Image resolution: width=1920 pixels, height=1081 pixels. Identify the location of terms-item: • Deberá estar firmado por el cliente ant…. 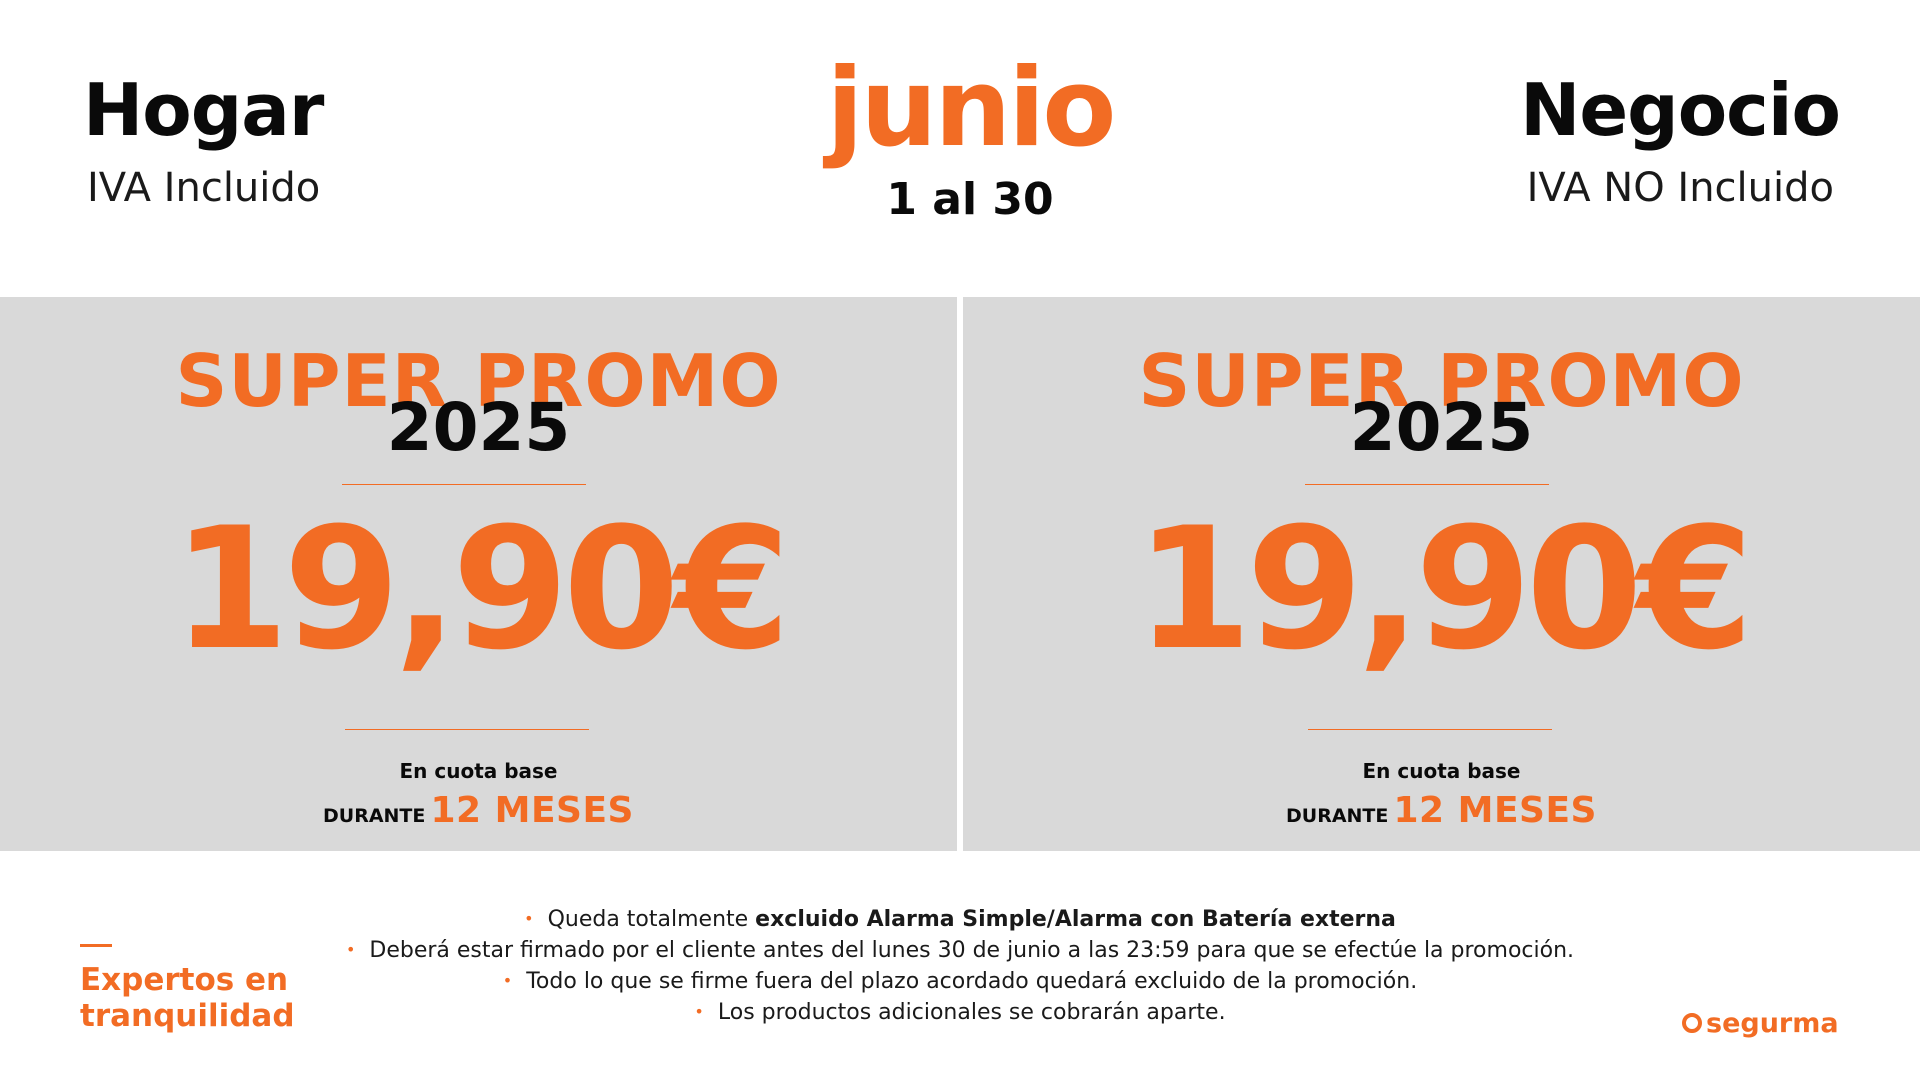
(960, 950).